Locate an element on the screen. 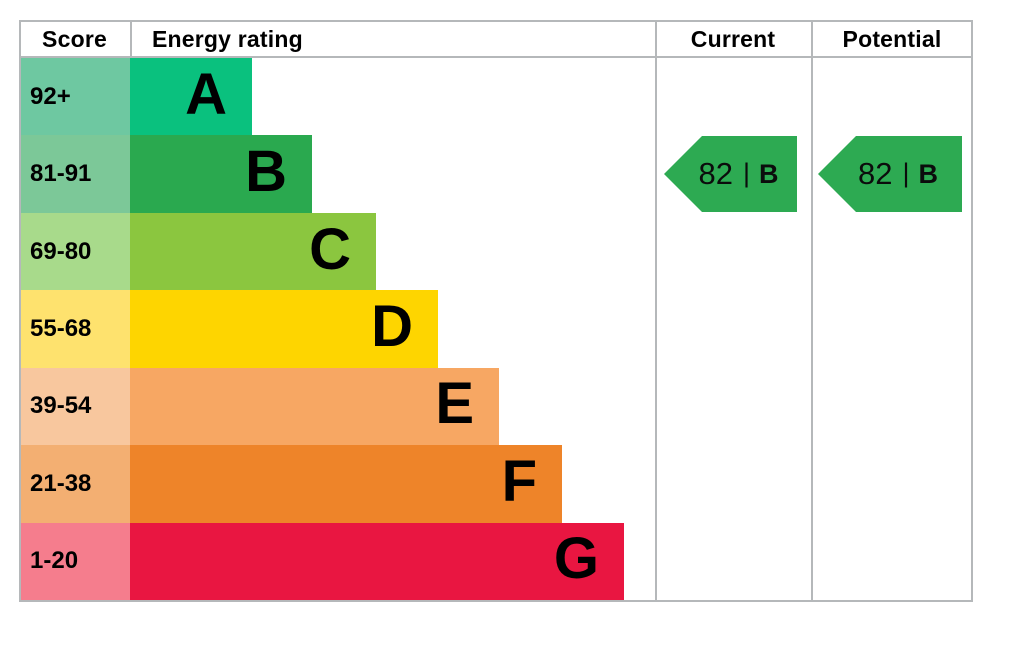  score-range-d: 55-68 is located at coordinates (74, 329).